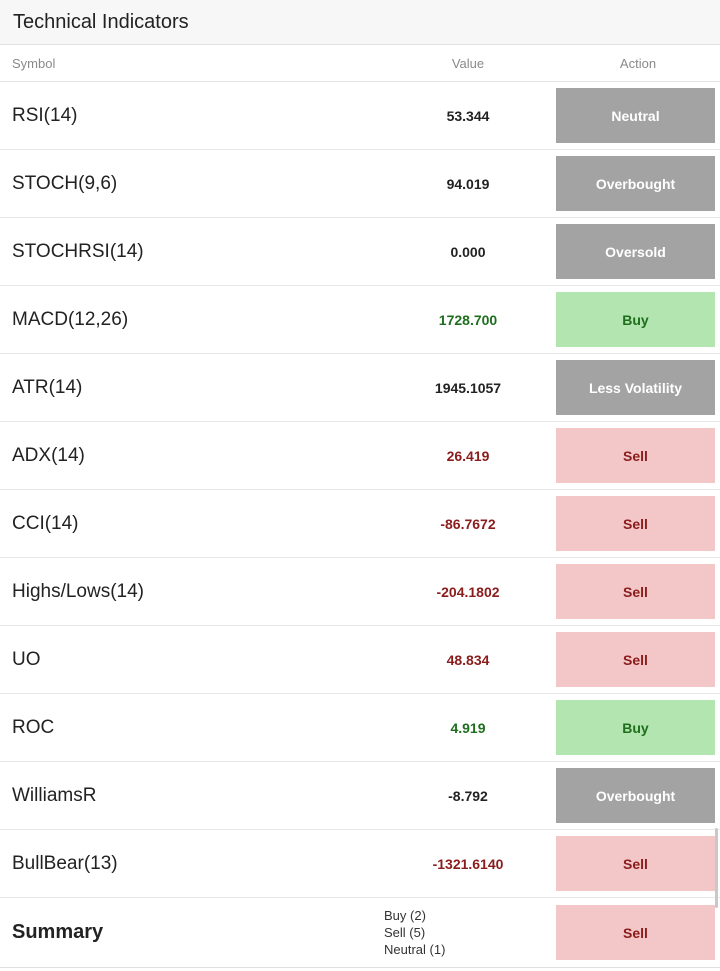  Describe the element at coordinates (405, 932) in the screenshot. I see `summary-sell-count: Sell (5)` at that location.